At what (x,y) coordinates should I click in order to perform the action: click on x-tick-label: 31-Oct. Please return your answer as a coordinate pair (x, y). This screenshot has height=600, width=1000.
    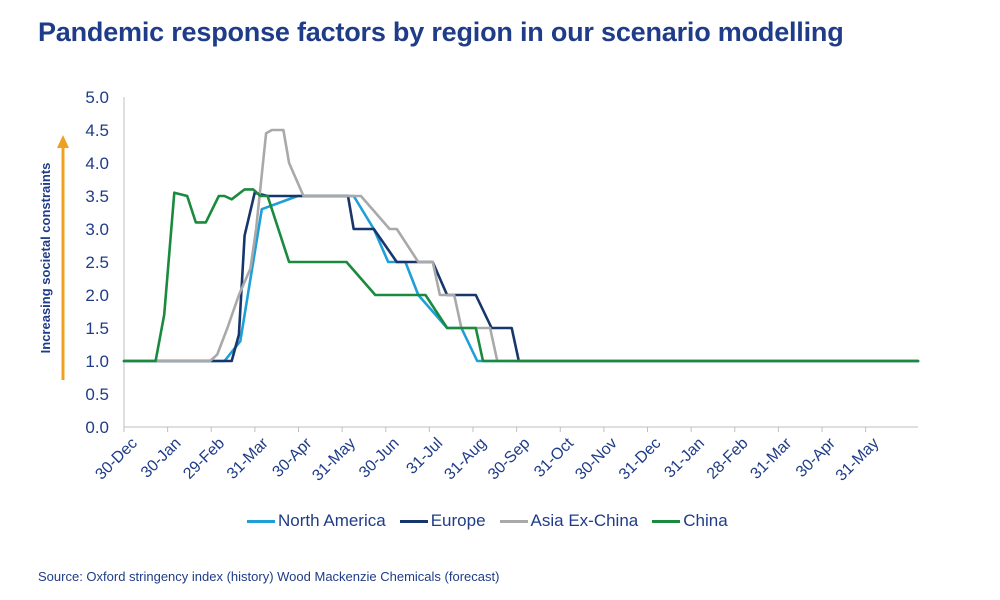
    Looking at the image, I should click on (554, 457).